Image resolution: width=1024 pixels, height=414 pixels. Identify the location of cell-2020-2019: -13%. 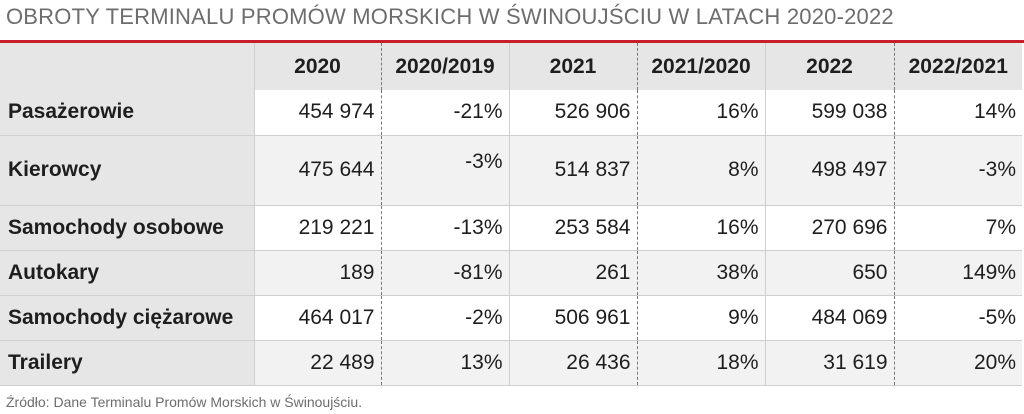
(444, 228).